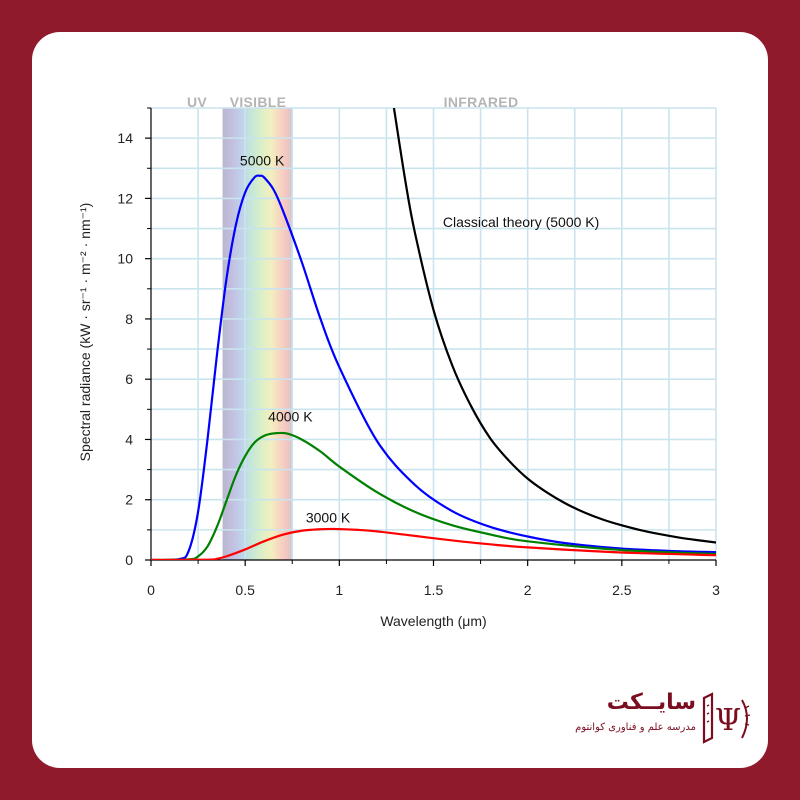 This screenshot has height=800, width=800. What do you see at coordinates (622, 590) in the screenshot?
I see `x-tick-label: 2.5` at bounding box center [622, 590].